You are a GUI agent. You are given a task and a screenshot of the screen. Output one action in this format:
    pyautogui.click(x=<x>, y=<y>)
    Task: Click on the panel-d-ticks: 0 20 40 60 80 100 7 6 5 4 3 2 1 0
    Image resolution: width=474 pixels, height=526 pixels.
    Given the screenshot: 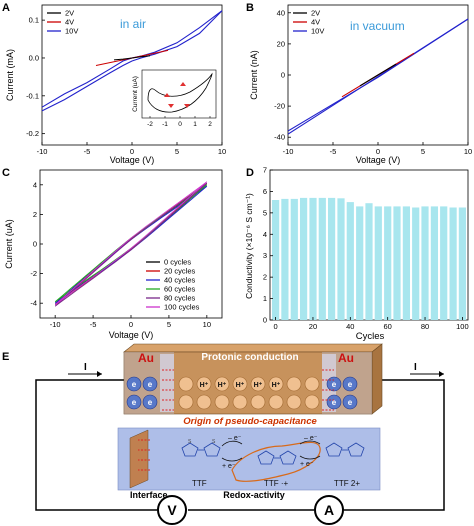 What is the action you would take?
    pyautogui.click(x=366, y=249)
    